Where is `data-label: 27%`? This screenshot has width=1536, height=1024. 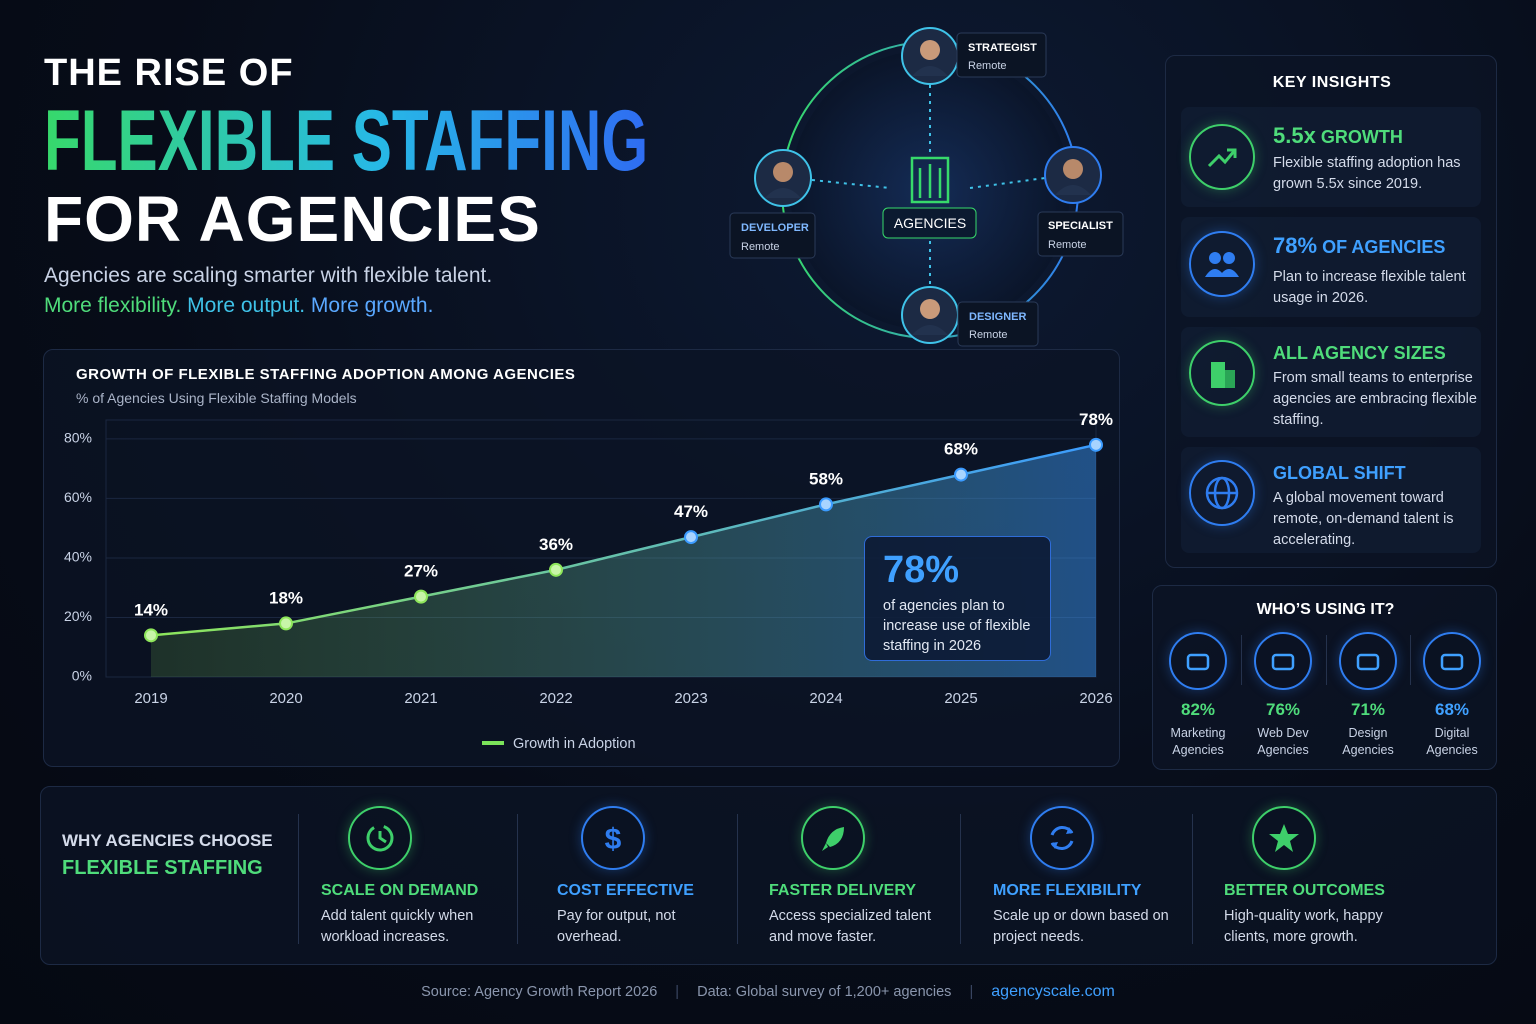 data-label: 27% is located at coordinates (421, 571).